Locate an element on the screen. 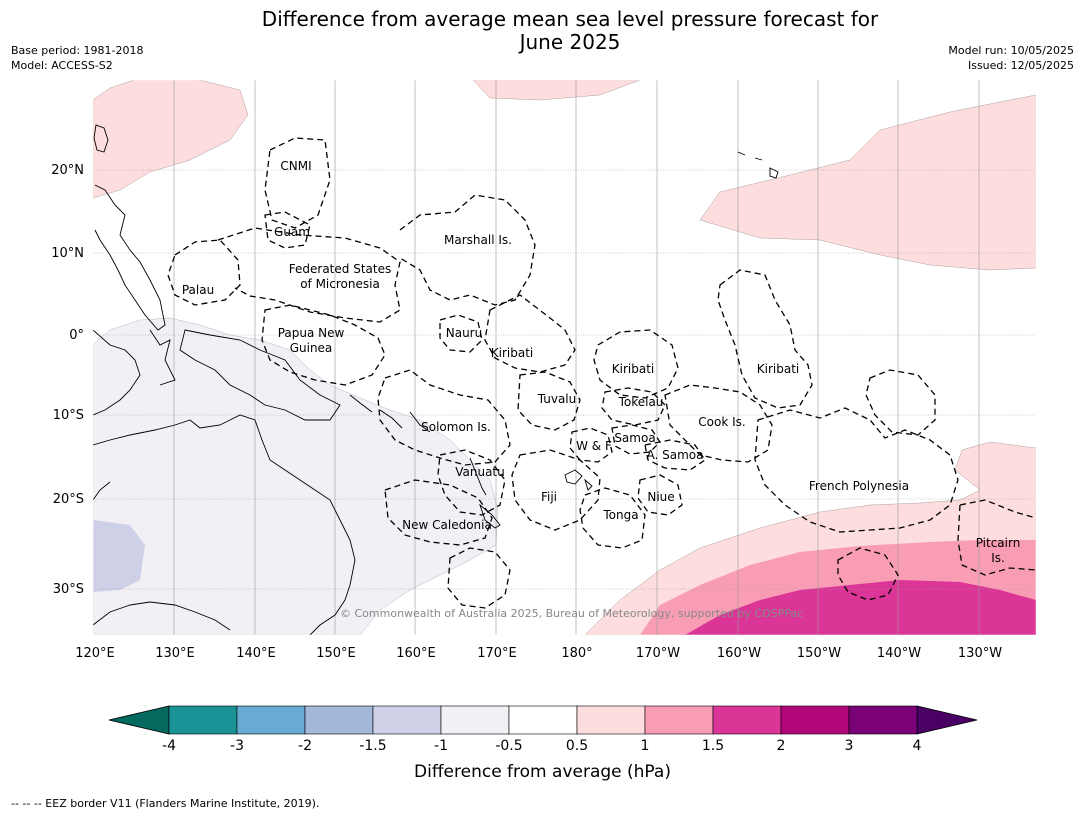 The image size is (1085, 816). eez-pitcairn-south is located at coordinates (868, 574).